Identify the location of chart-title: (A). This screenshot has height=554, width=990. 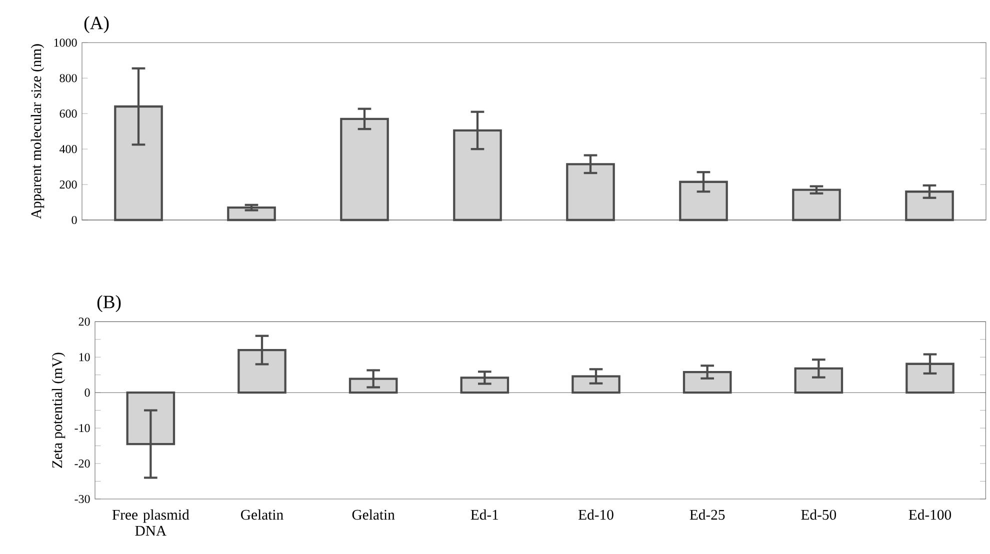
(96, 25).